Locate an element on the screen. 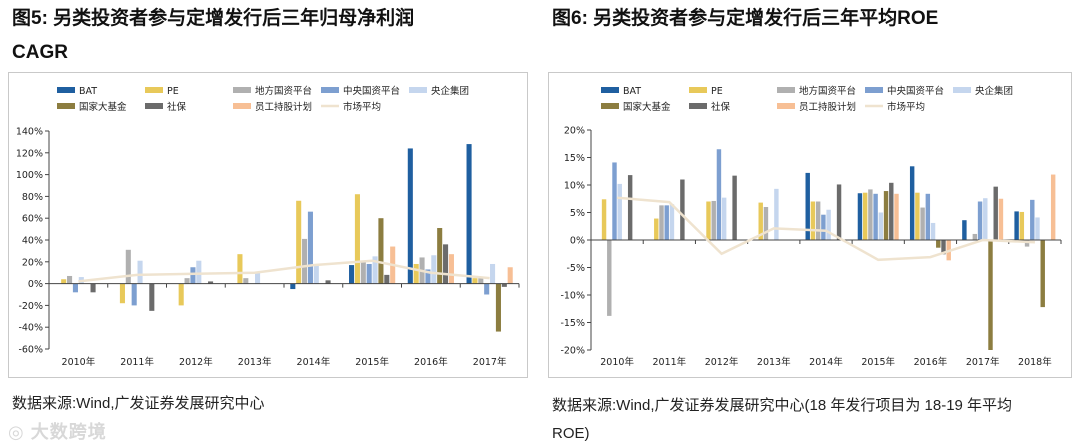  x-tick-label: 2011年 is located at coordinates (669, 362).